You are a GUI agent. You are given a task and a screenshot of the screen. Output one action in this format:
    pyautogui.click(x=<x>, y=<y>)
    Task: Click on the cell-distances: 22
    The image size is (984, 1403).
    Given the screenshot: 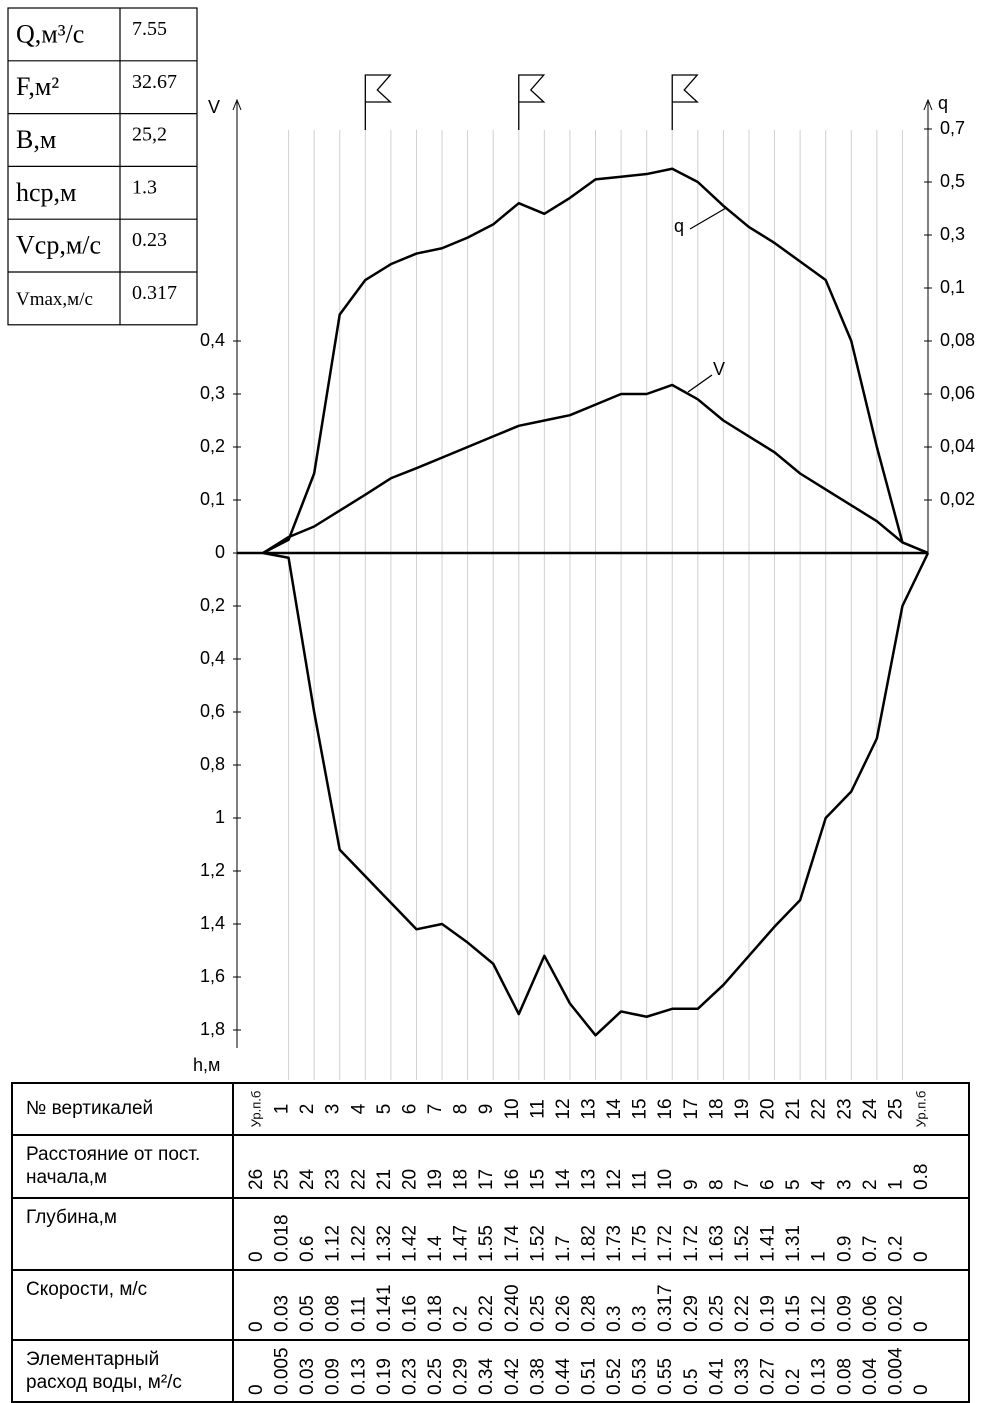 What is the action you would take?
    pyautogui.click(x=358, y=1179)
    